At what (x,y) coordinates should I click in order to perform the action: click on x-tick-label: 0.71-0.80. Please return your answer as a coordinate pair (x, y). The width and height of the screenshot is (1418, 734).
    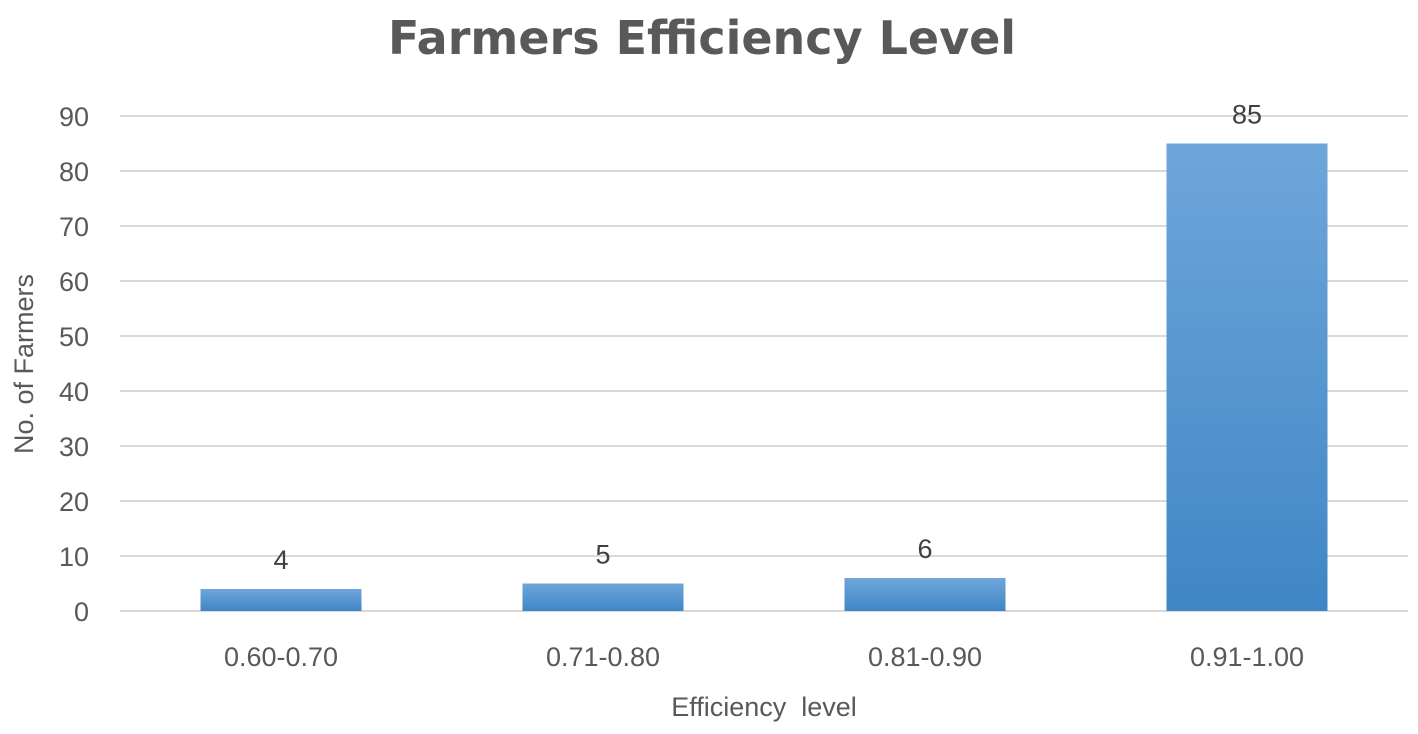
    Looking at the image, I should click on (603, 657).